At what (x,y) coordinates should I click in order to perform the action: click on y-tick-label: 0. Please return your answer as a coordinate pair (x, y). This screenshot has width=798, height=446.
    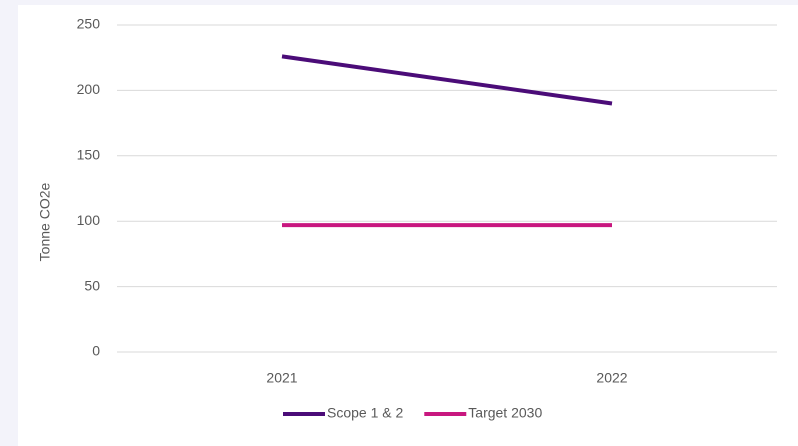
    Looking at the image, I should click on (96, 351).